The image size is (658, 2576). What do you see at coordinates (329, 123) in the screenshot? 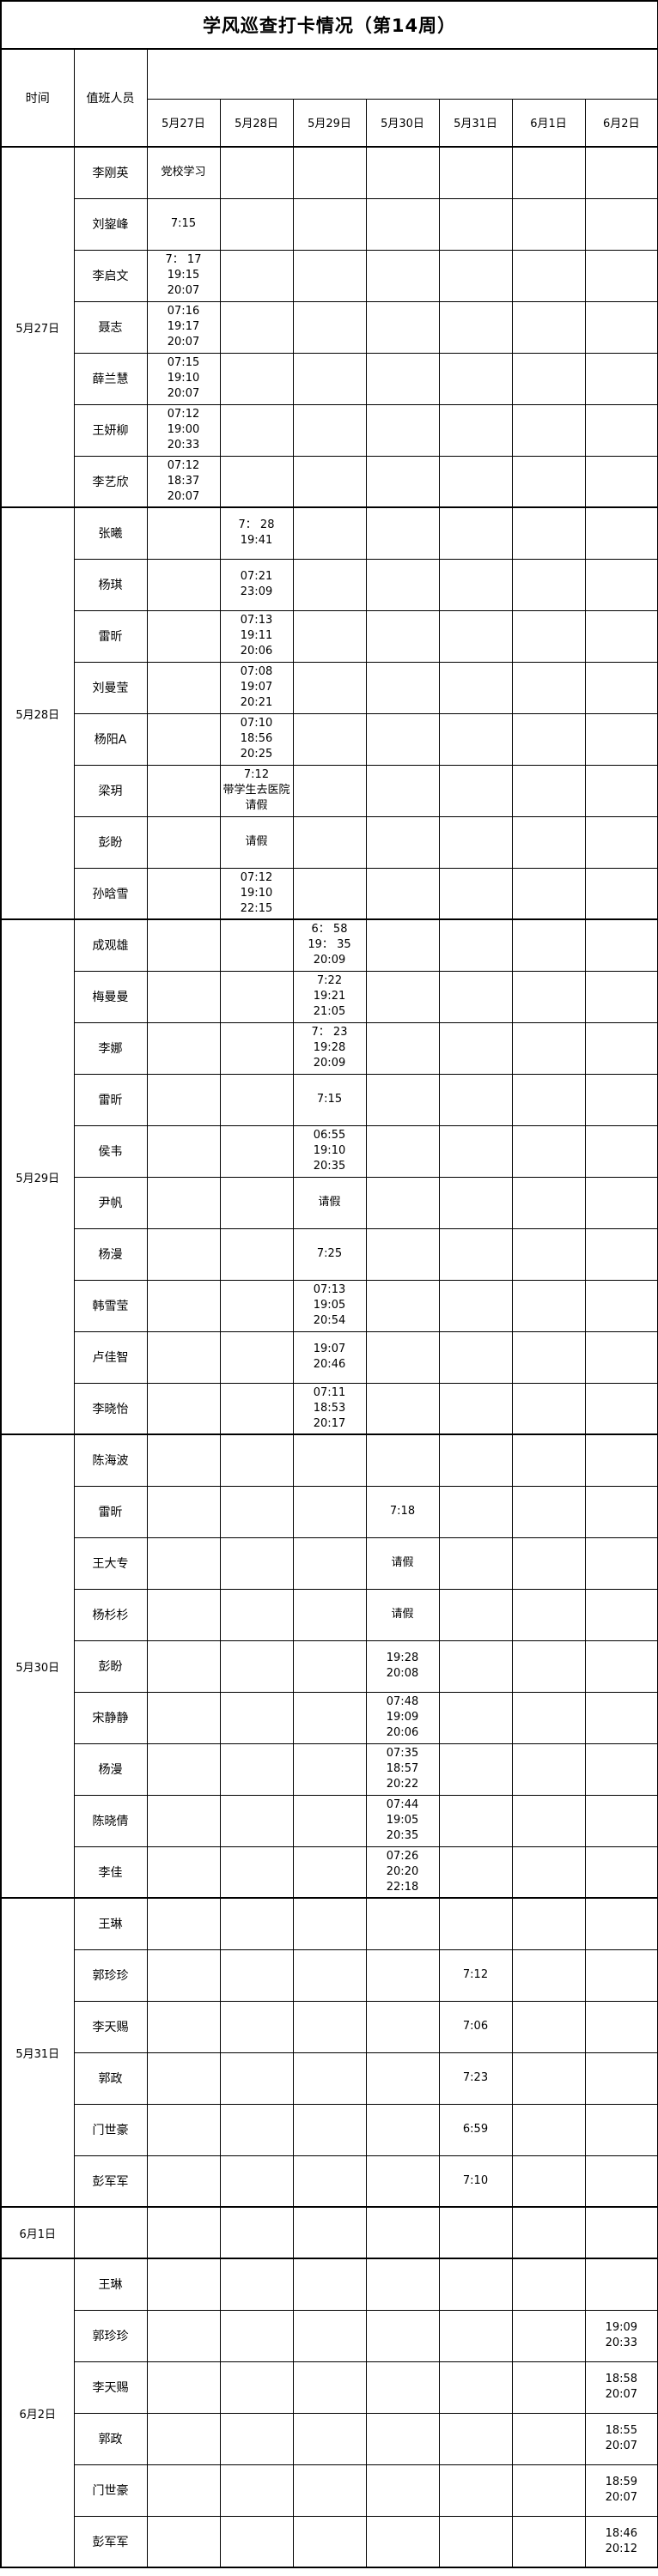
I see `header-row-dates: 5月27日 5月28日 5月29日 5月30日 5月31日 6月1日 6月2日` at bounding box center [329, 123].